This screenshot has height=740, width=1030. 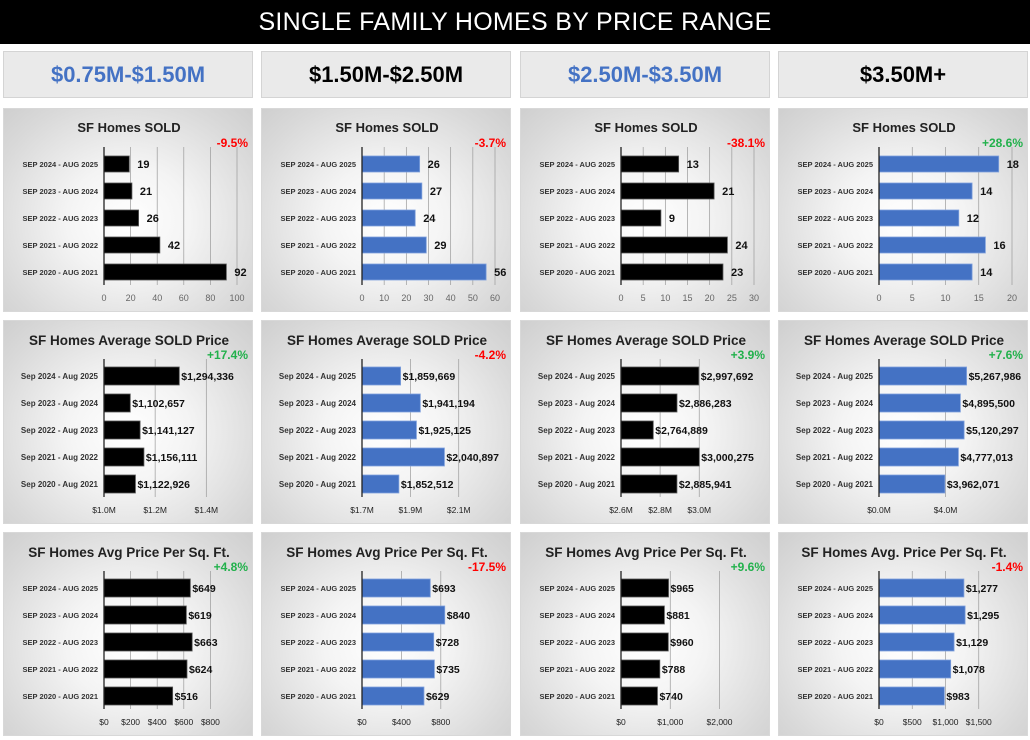 I want to click on value-label: $3,962,071, so click(x=973, y=485).